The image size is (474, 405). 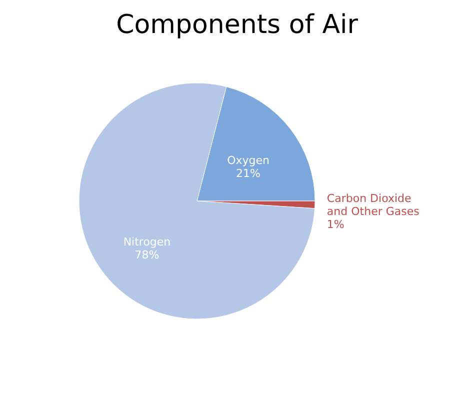 I want to click on slice-label: Oxygen, so click(x=248, y=161).